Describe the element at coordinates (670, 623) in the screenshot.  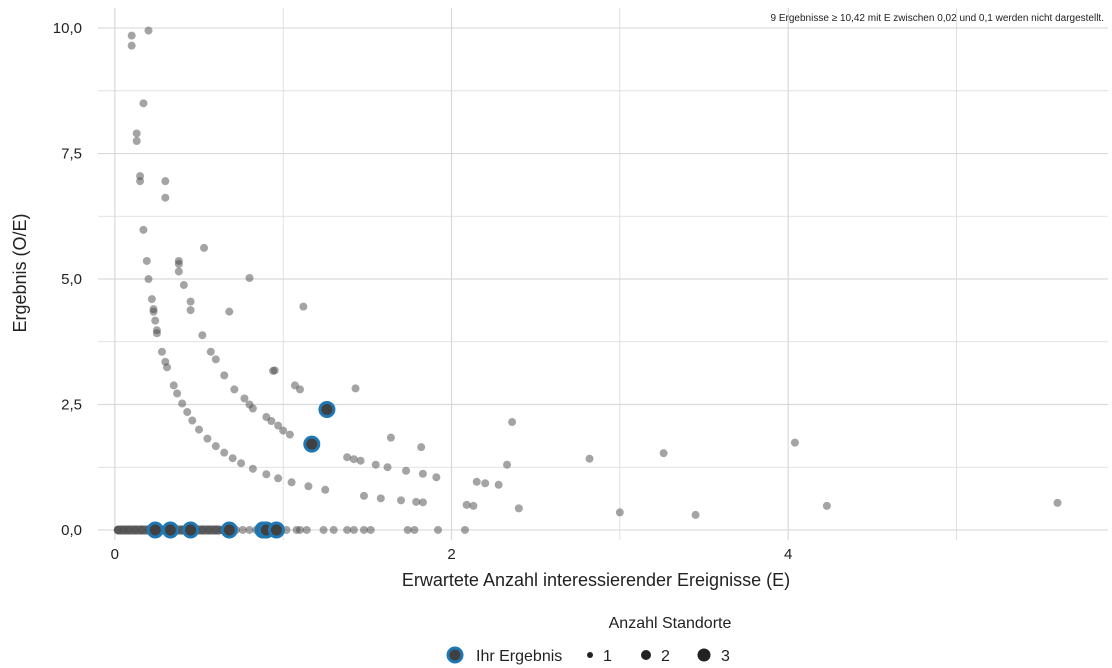
I see `legend-title: Anzahl Standorte` at that location.